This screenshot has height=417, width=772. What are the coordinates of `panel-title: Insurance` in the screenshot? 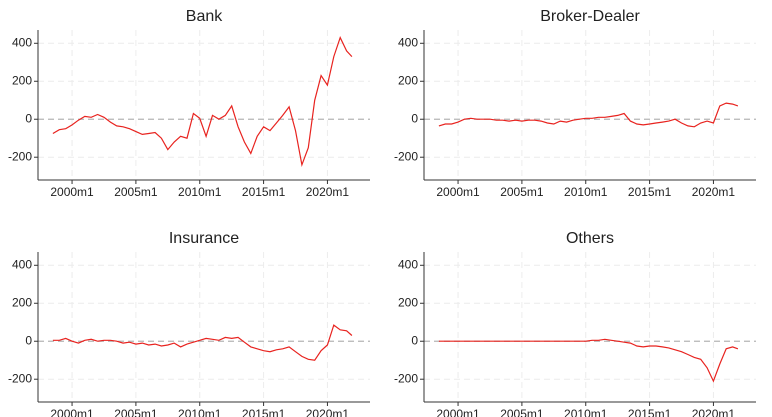 It's located at (204, 238).